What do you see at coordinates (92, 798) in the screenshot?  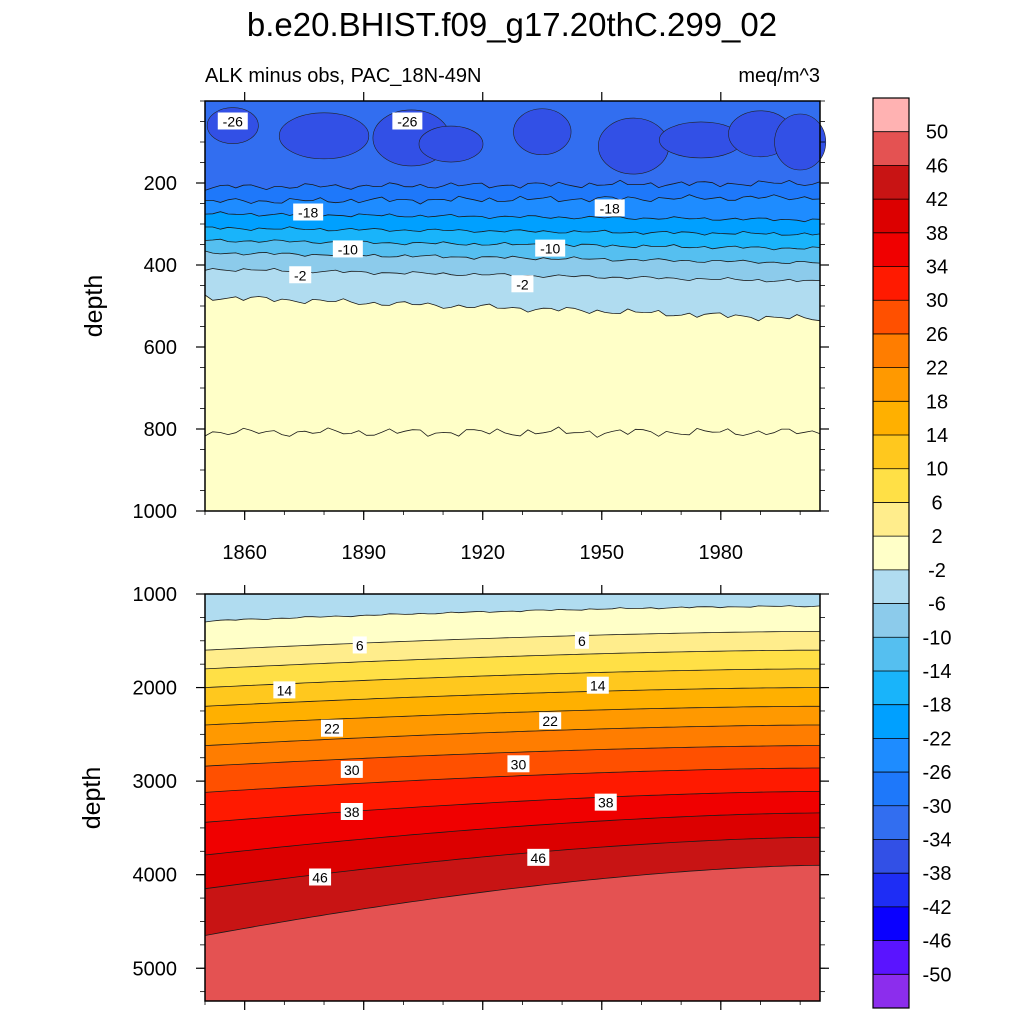 I see `lower-y-axis-label: depth` at bounding box center [92, 798].